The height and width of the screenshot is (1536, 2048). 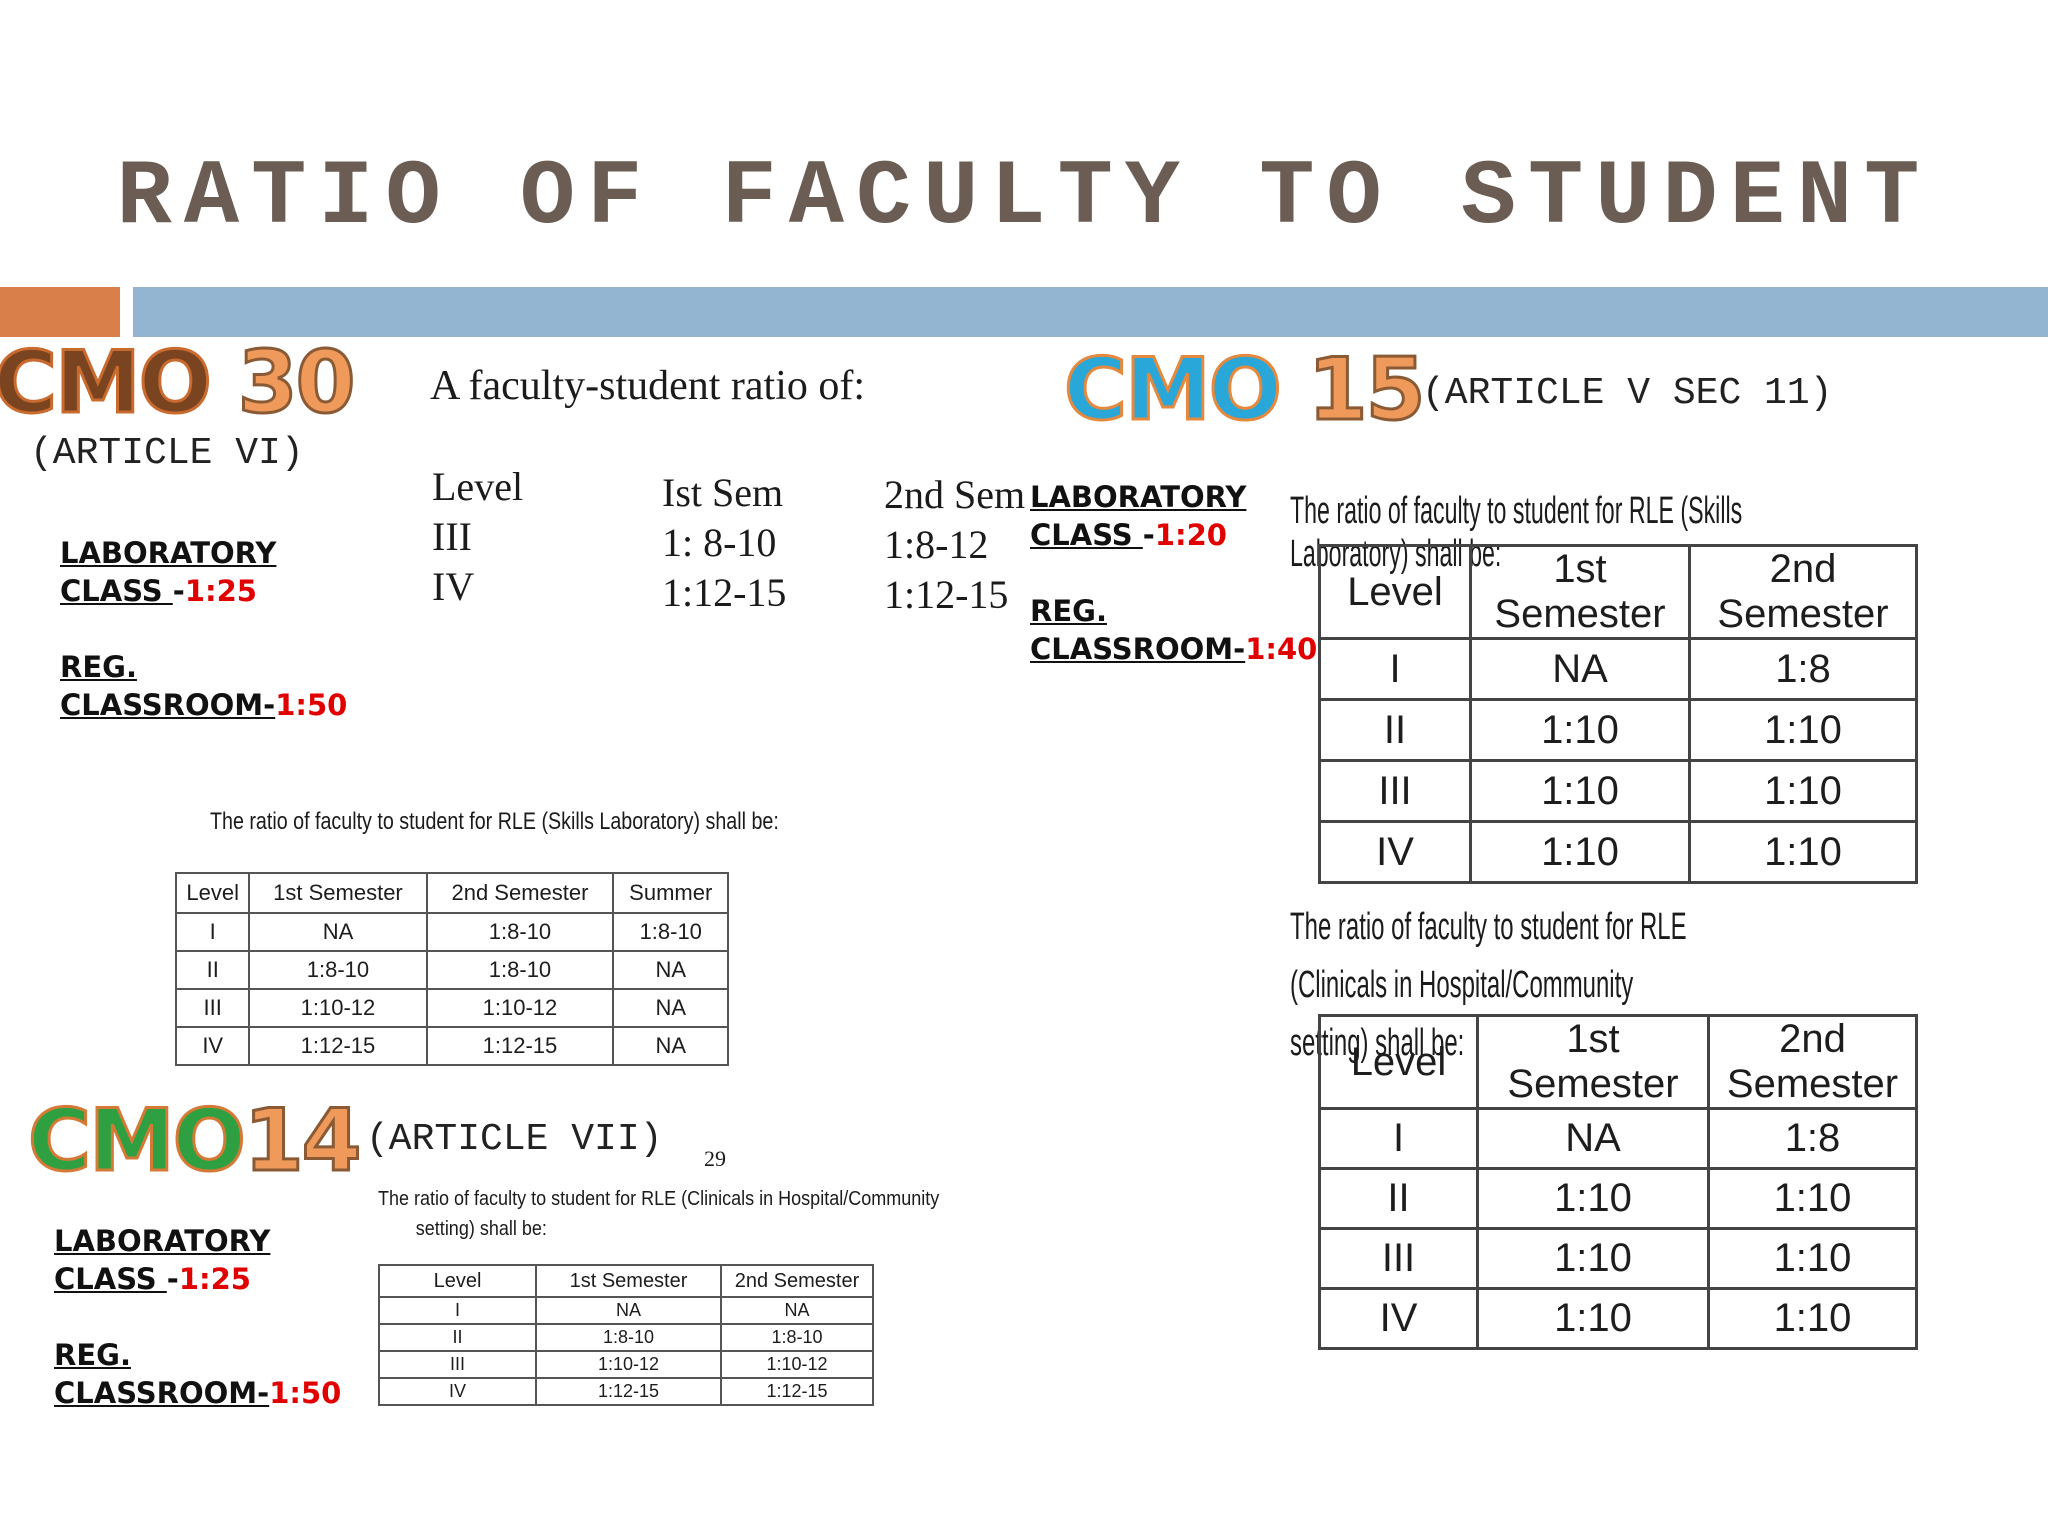 I want to click on table-row: II 1:8-10 1:8-10, so click(x=626, y=1337).